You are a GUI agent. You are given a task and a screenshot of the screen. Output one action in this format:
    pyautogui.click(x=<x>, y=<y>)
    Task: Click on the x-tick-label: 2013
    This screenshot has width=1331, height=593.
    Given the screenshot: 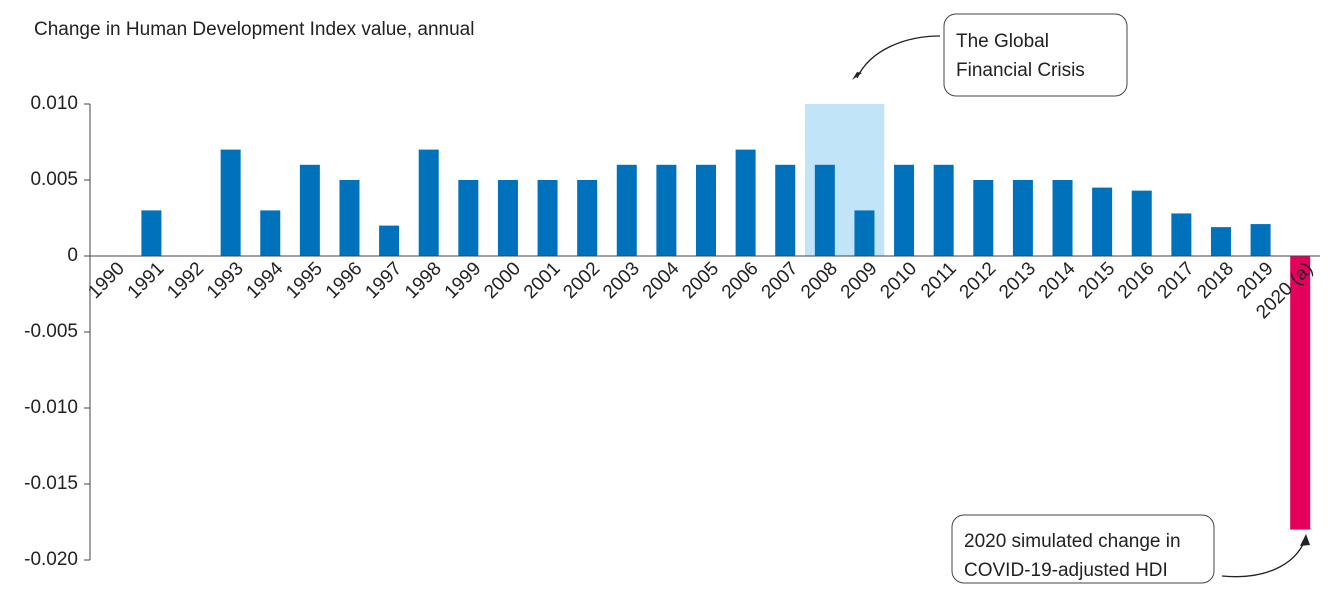 What is the action you would take?
    pyautogui.click(x=1017, y=280)
    